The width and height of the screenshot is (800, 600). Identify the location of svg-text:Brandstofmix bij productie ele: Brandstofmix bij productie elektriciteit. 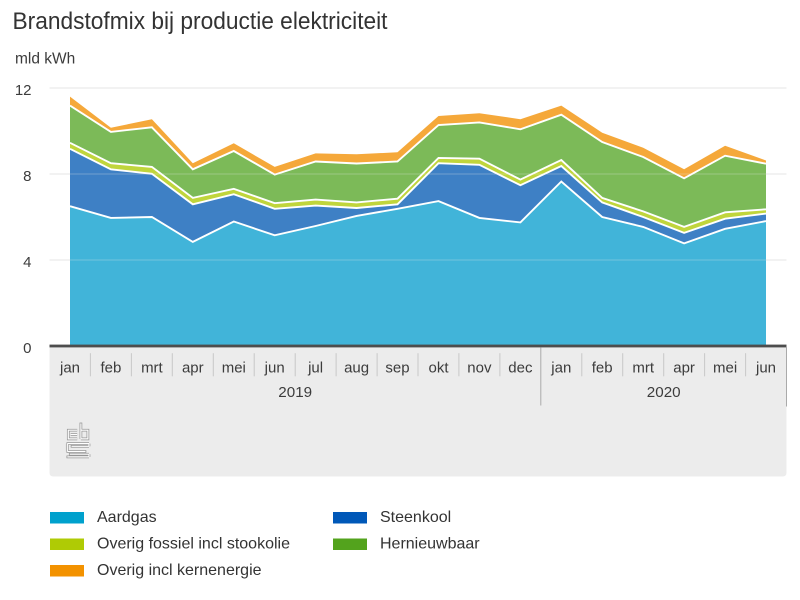
(200, 21).